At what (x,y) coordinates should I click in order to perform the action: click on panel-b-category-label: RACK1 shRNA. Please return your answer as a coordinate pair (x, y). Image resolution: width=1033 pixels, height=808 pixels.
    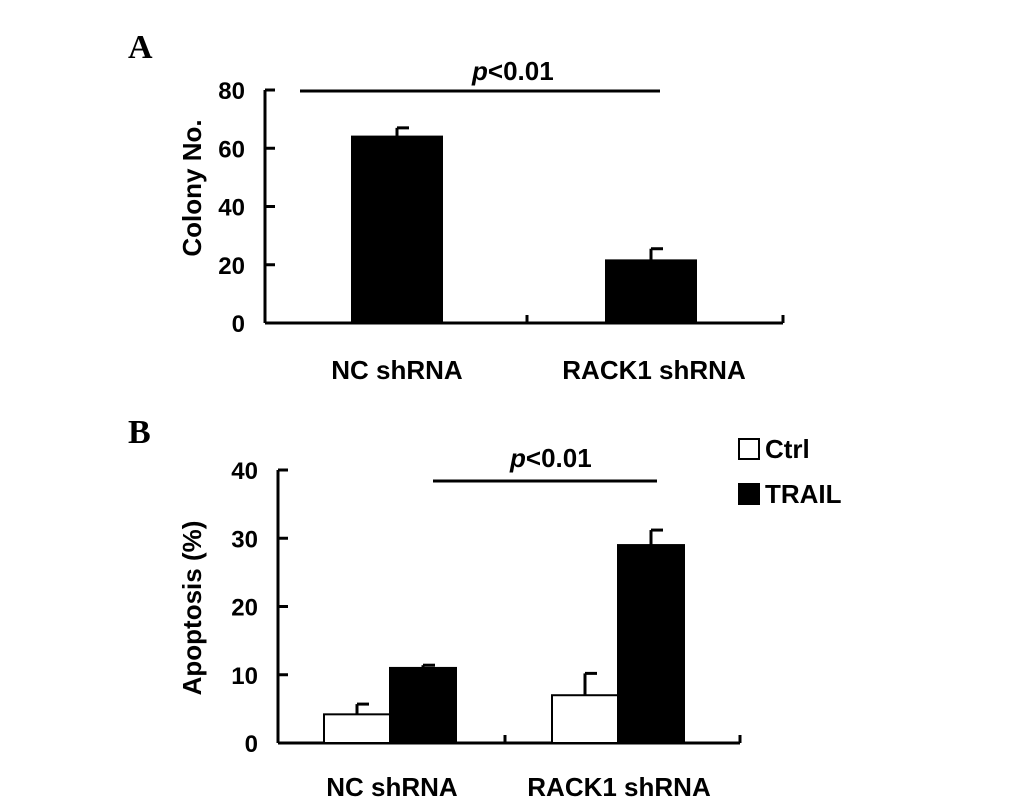
    Looking at the image, I should click on (619, 787).